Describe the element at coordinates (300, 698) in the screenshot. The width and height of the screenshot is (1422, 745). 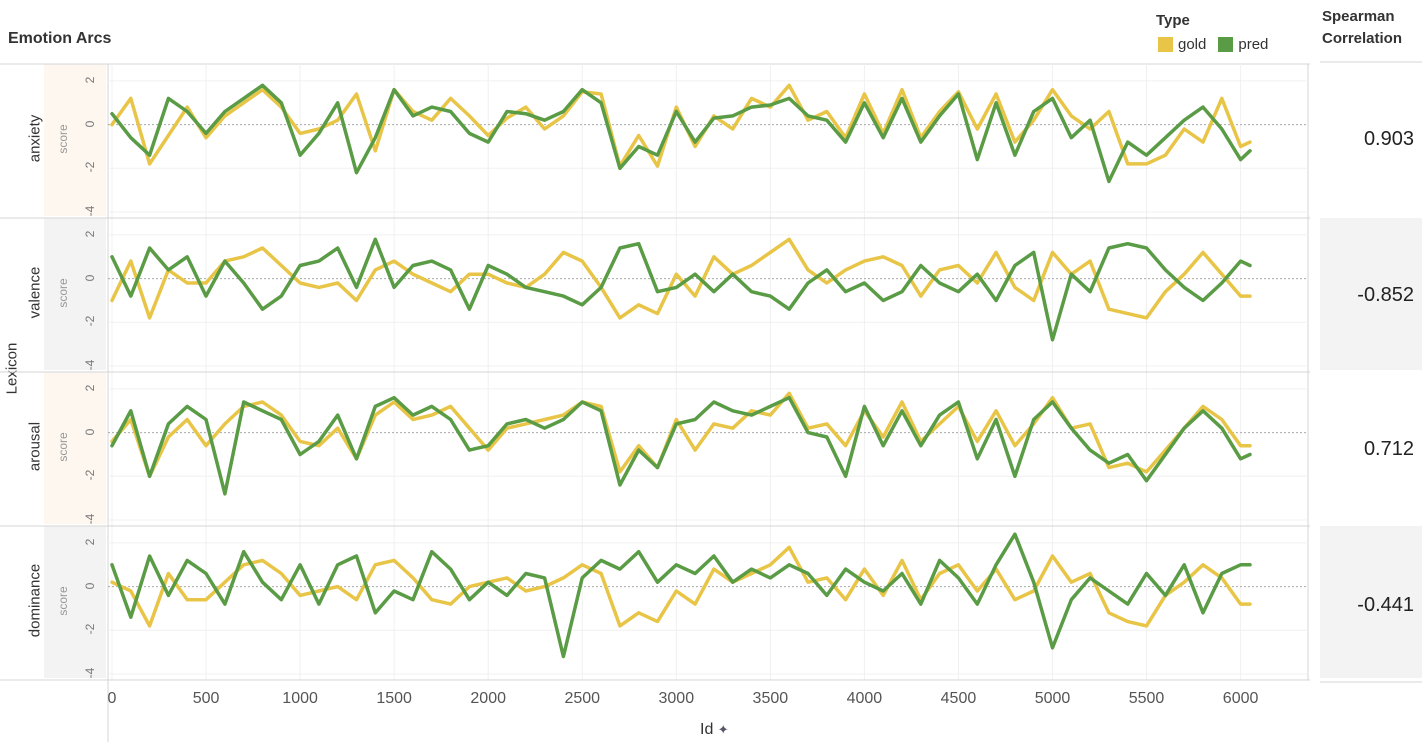
I see `x-tick-label: 1000` at that location.